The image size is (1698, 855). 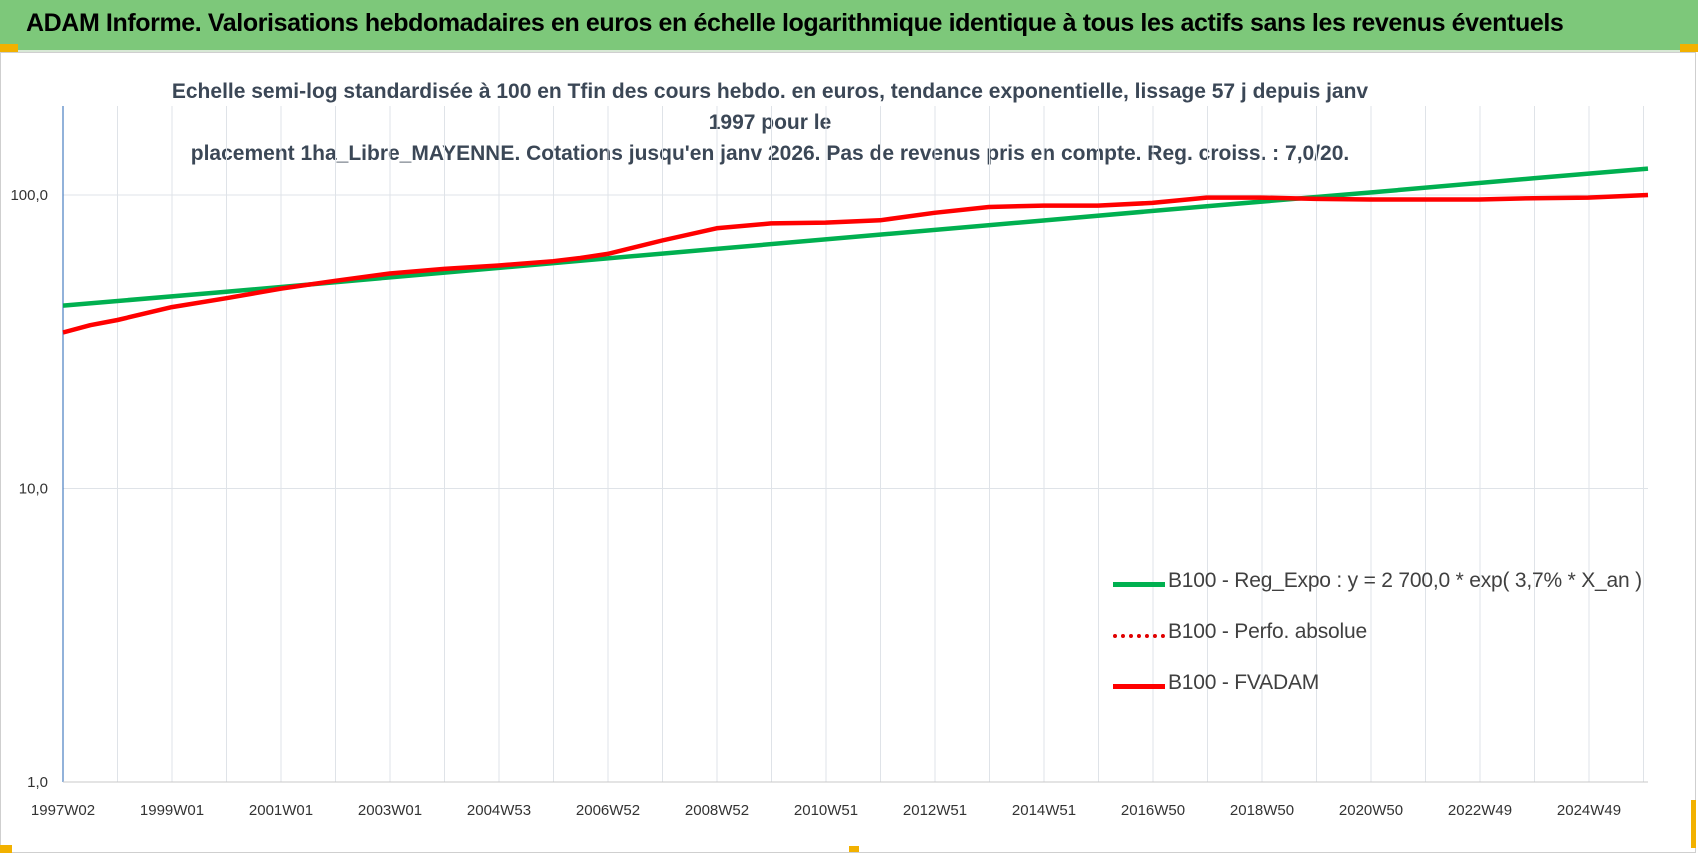 What do you see at coordinates (172, 810) in the screenshot?
I see `x-tick-label: 1999W01` at bounding box center [172, 810].